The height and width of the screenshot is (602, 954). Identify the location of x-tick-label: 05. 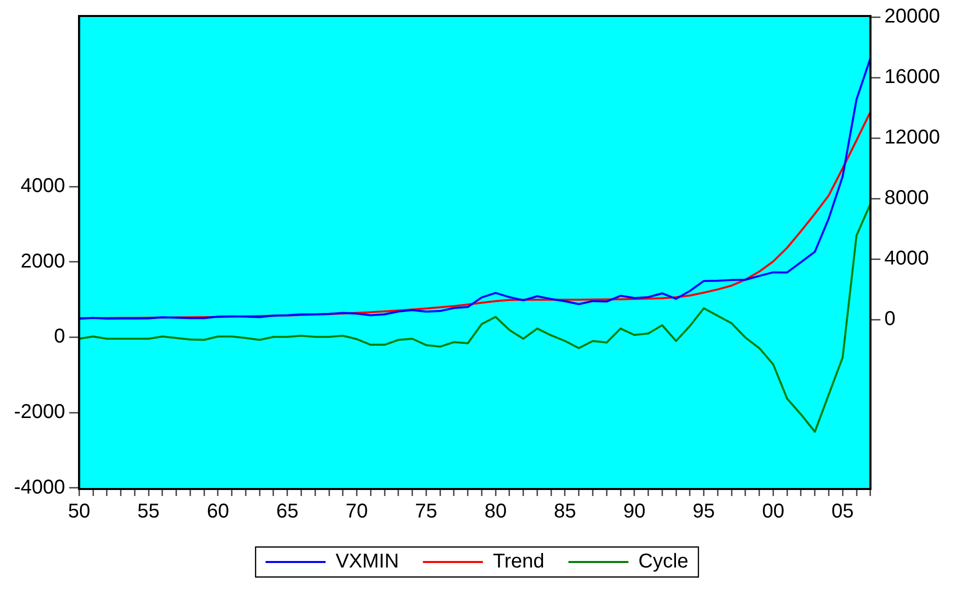
(842, 511).